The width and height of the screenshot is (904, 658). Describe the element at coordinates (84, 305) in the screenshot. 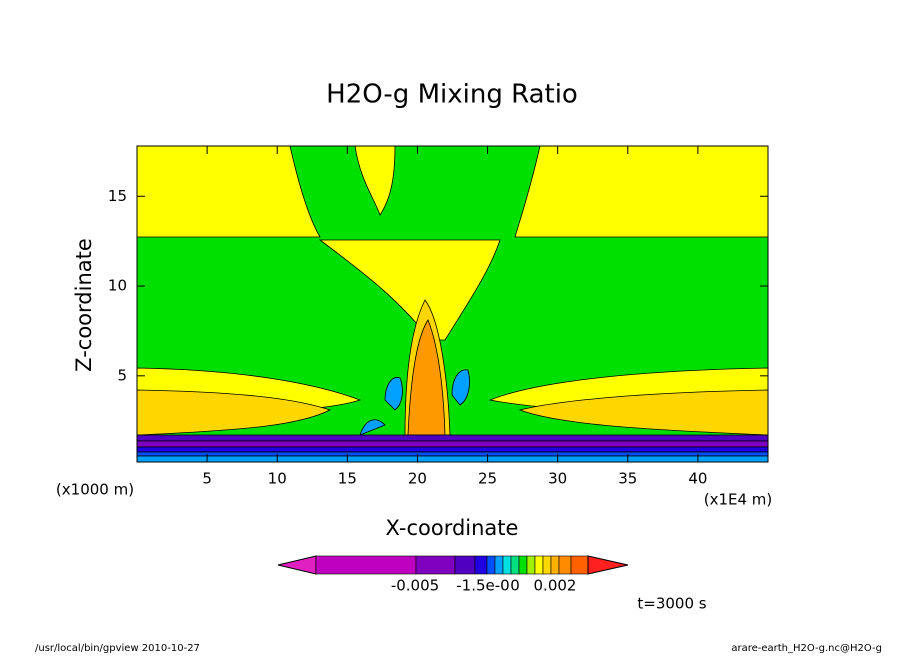

I see `y-axis-label: Z-coordinate` at that location.